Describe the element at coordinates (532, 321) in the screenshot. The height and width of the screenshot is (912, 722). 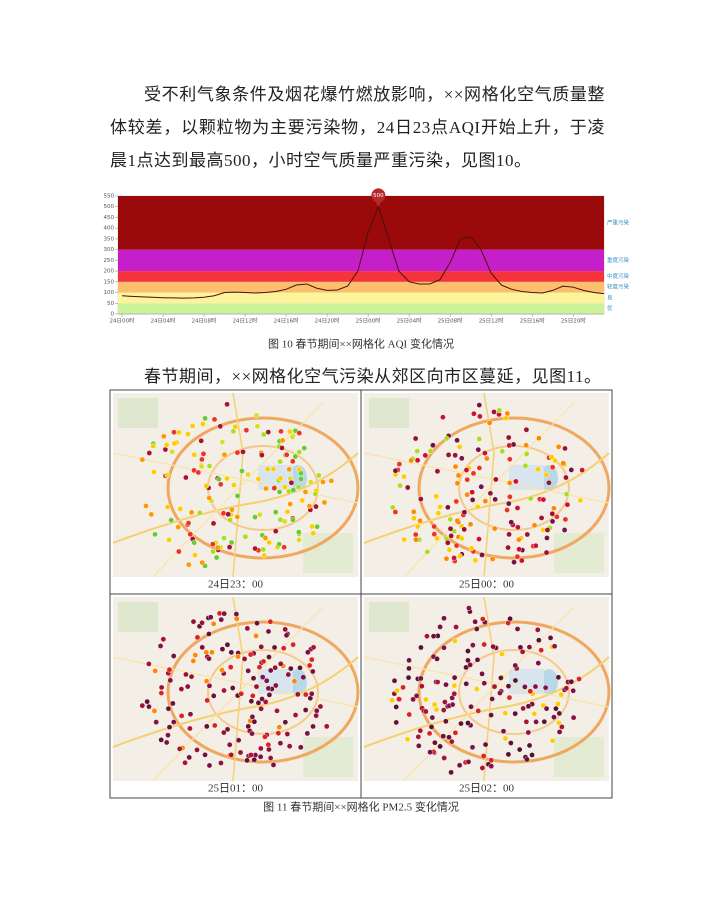
I see `x-tick-label: 25日16时` at that location.